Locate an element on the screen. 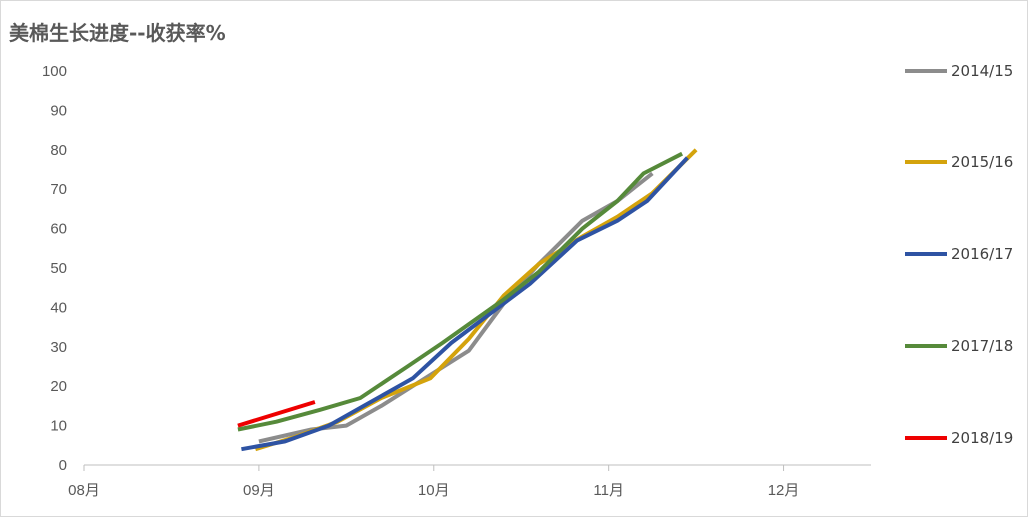 The image size is (1028, 517). x-tick-label: 11月 is located at coordinates (608, 490).